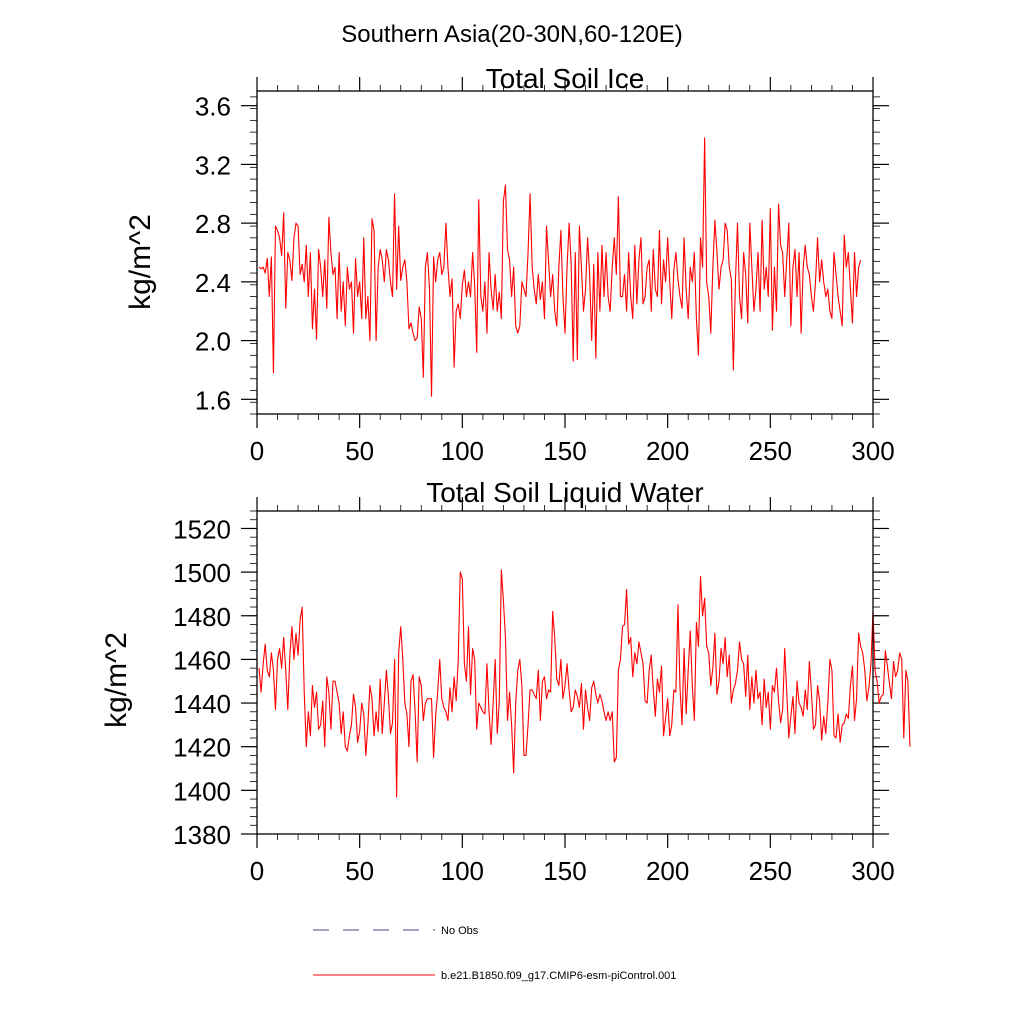  Describe the element at coordinates (116, 680) in the screenshot. I see `y-axis-label-soil-liquid-water: kg/m^2` at that location.